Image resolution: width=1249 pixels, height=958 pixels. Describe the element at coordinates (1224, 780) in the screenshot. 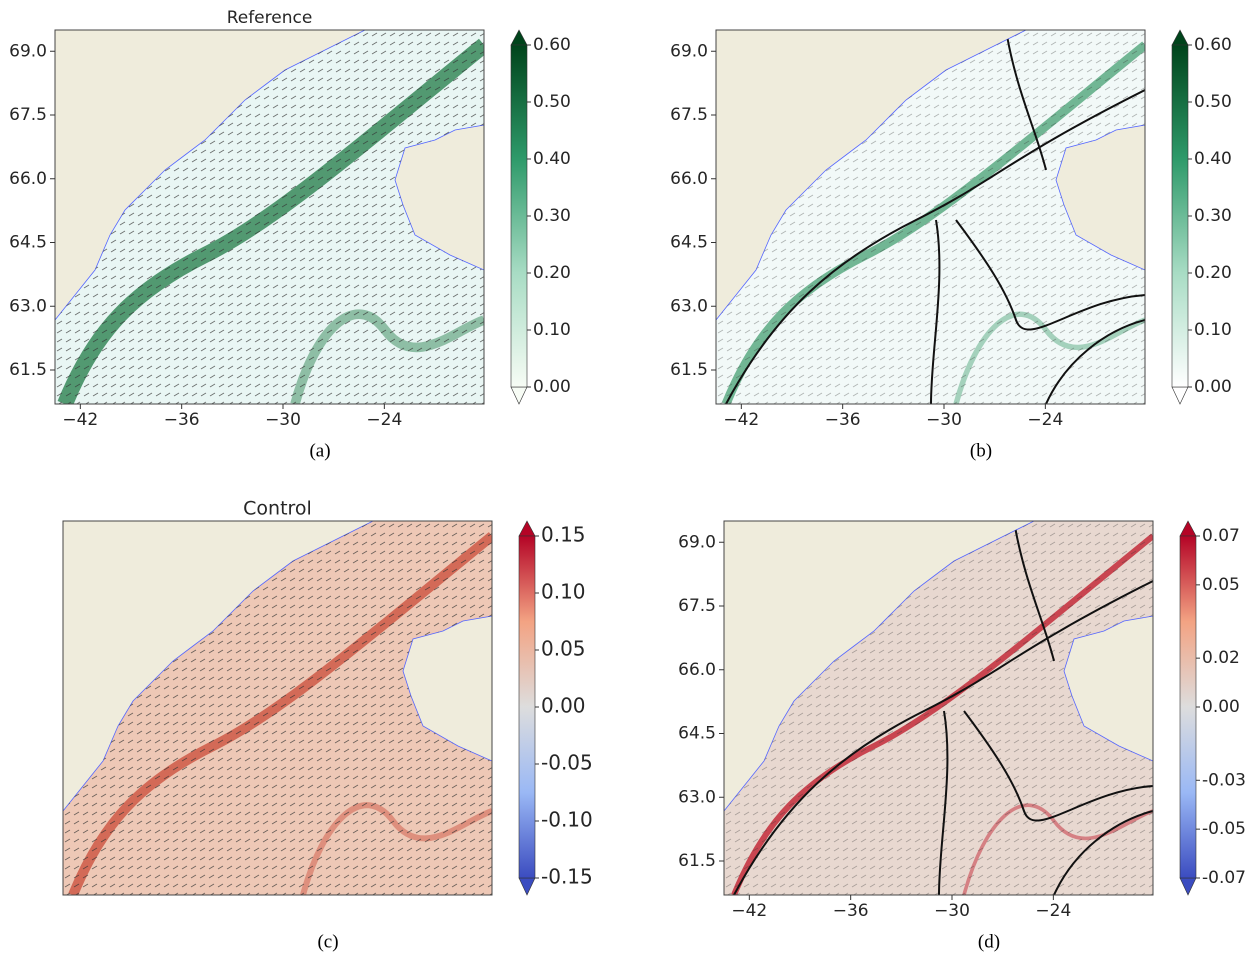

I see `colorbar-tick-label: -0.03` at that location.